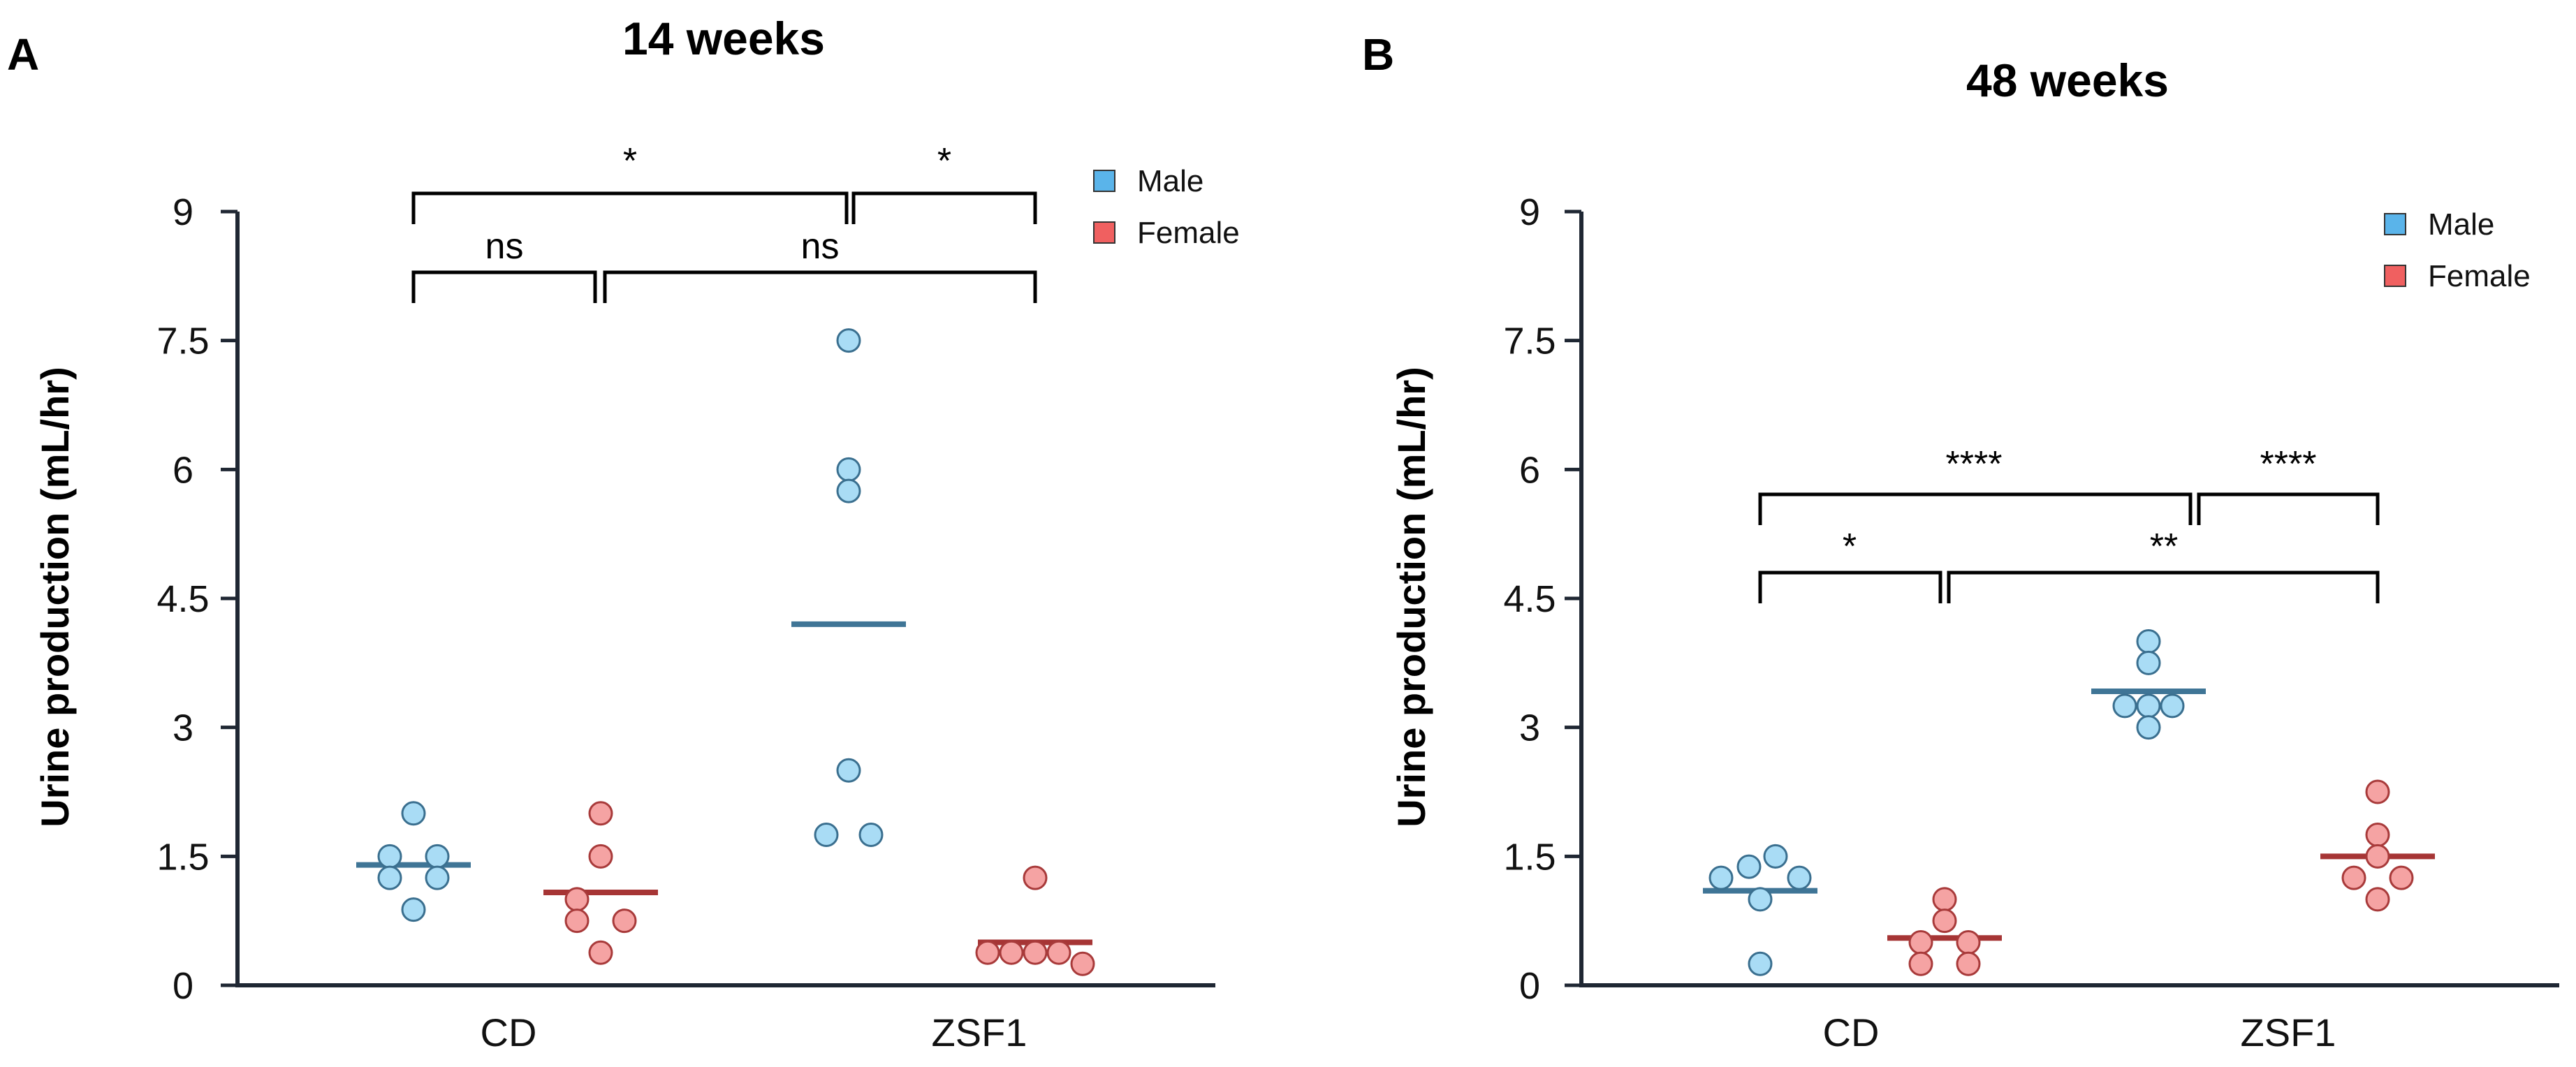 This screenshot has width=2576, height=1067. What do you see at coordinates (183, 728) in the screenshot?
I see `y-tick-label: 3` at bounding box center [183, 728].